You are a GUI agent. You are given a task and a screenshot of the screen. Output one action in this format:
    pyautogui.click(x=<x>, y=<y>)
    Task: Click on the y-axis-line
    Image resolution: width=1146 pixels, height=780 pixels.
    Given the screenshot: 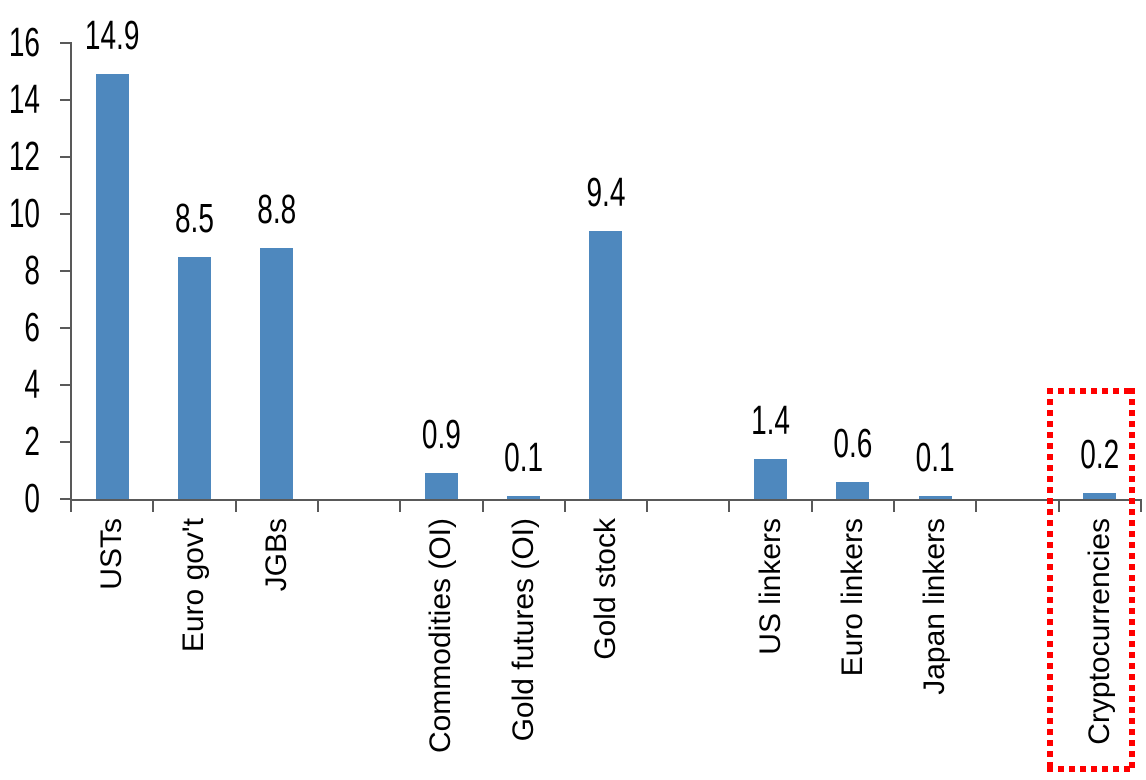 What is the action you would take?
    pyautogui.click(x=71, y=271)
    